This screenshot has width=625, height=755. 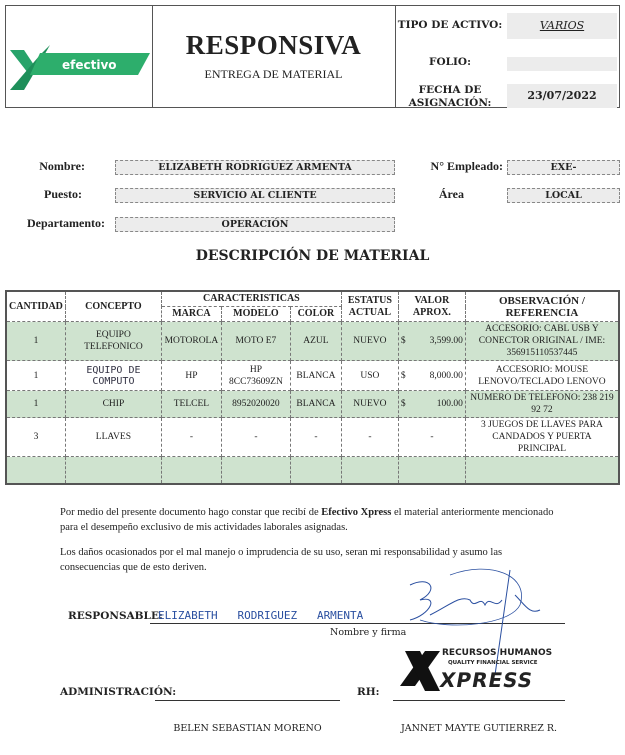 What do you see at coordinates (486, 680) in the screenshot?
I see `stamp-brand: XPRESS` at bounding box center [486, 680].